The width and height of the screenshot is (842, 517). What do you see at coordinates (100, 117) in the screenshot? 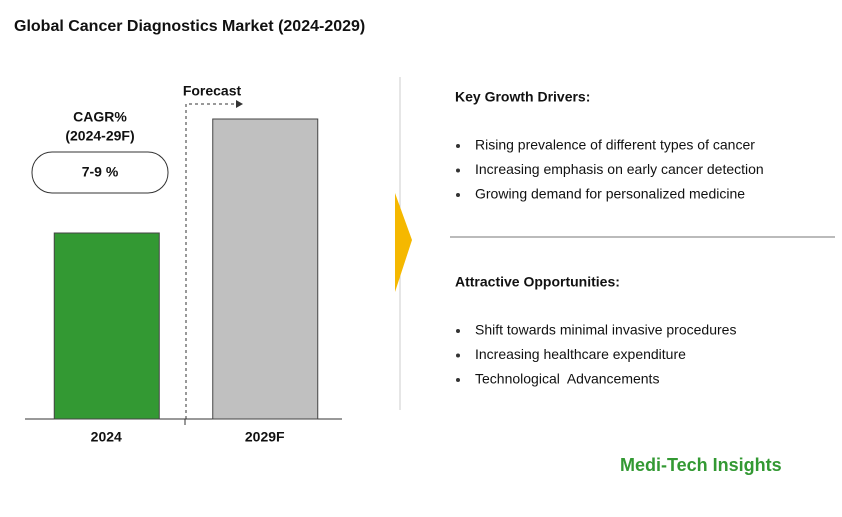
I see `cagr-label: CAGR%` at bounding box center [100, 117].